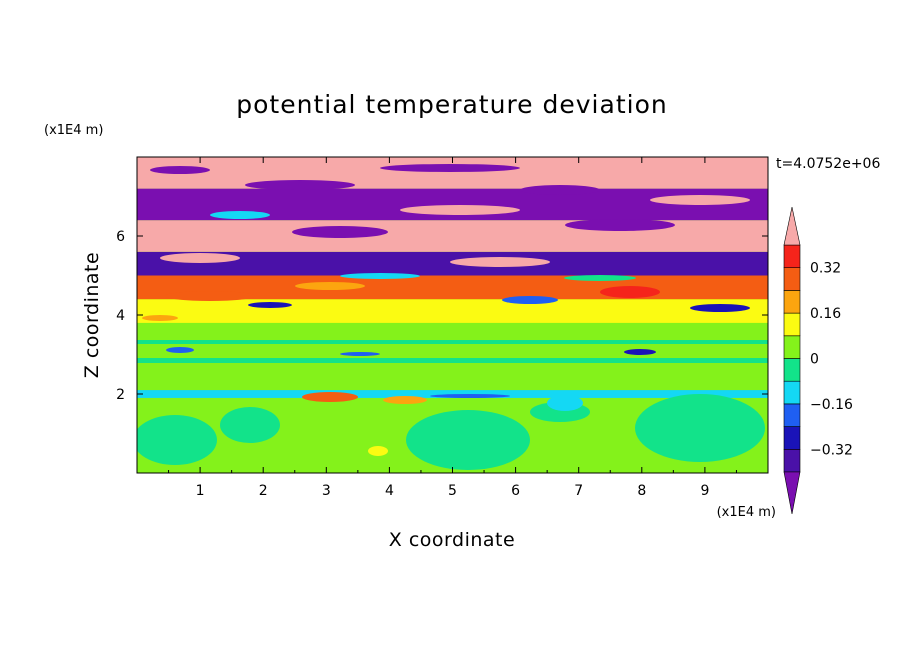 The width and height of the screenshot is (904, 654). I want to click on colorbar-label: −0.16, so click(831, 405).